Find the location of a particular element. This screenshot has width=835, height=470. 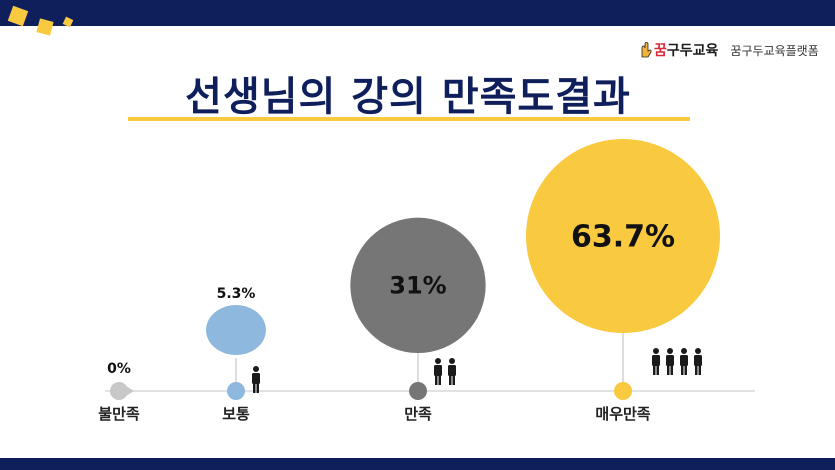

brand-logo: 꿈구두교육 is located at coordinates (678, 50).